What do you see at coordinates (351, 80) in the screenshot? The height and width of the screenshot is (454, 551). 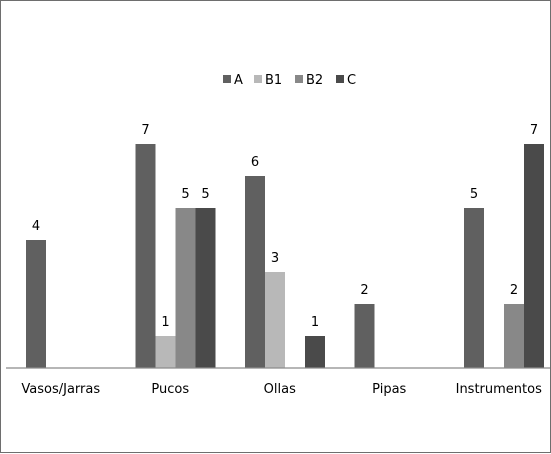 I see `legend-label-c: C` at bounding box center [351, 80].